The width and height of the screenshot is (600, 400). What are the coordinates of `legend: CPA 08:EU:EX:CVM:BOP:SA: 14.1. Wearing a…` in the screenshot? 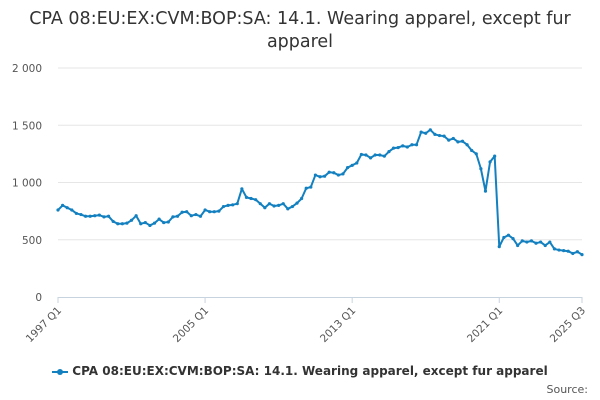 It's located at (300, 371).